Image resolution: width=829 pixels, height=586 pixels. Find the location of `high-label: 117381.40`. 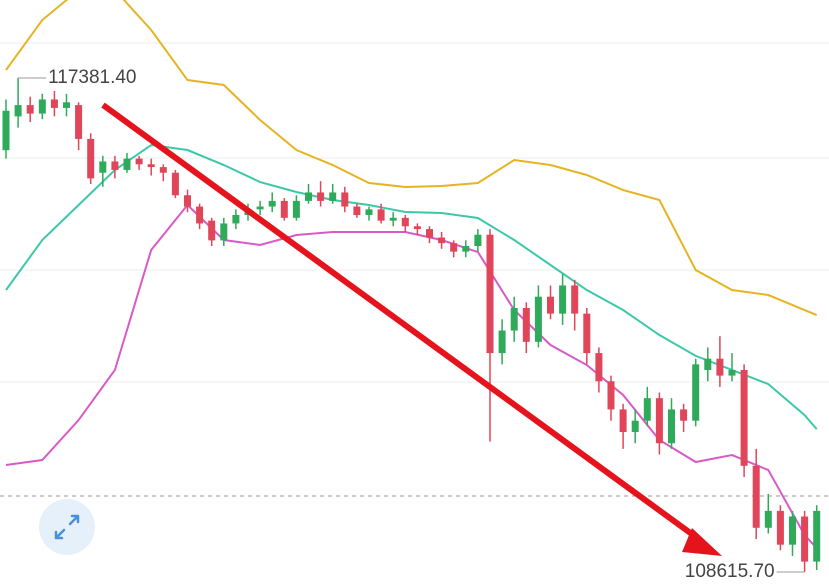

high-label: 117381.40 is located at coordinates (92, 77).